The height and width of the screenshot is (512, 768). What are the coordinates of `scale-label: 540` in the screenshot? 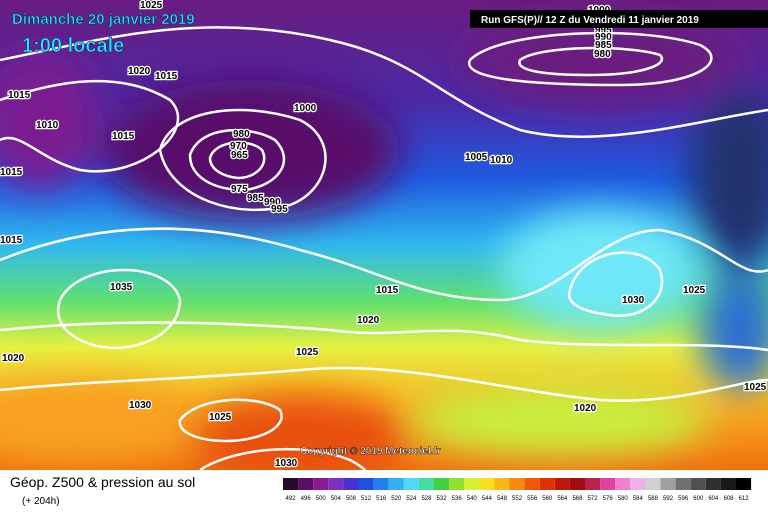 It's located at (472, 499).